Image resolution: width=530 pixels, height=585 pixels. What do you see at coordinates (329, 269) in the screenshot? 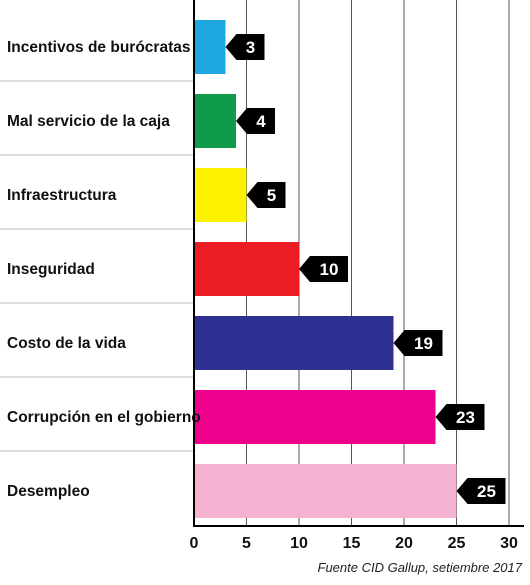
I see `value-label: 10` at bounding box center [329, 269].